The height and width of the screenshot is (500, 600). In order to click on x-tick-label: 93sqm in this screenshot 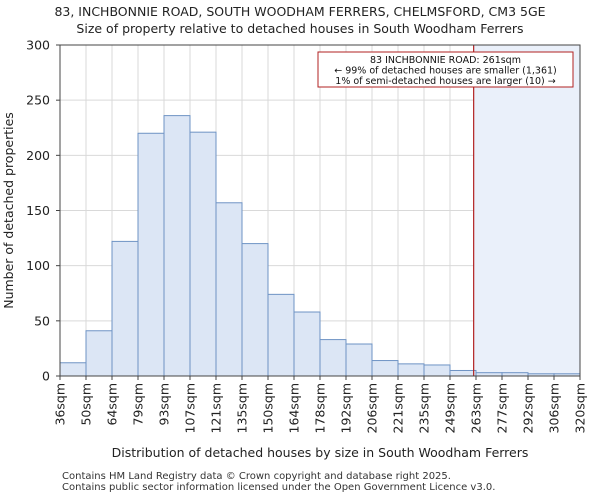, I will do `click(164, 404)`.